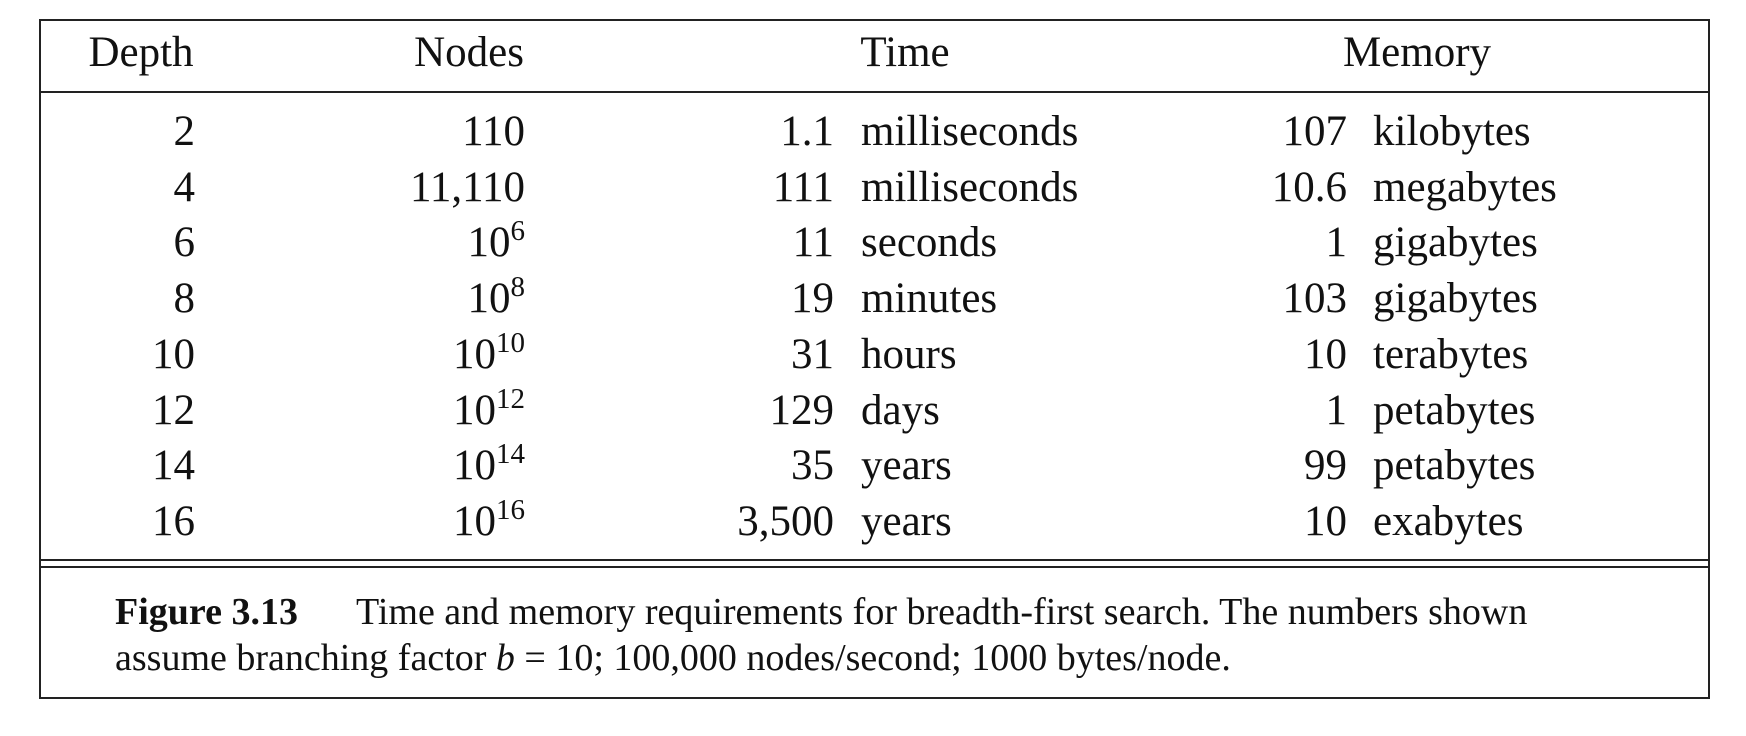 The image size is (1746, 736). I want to click on caption-text: assume branching factor, so click(305, 658).